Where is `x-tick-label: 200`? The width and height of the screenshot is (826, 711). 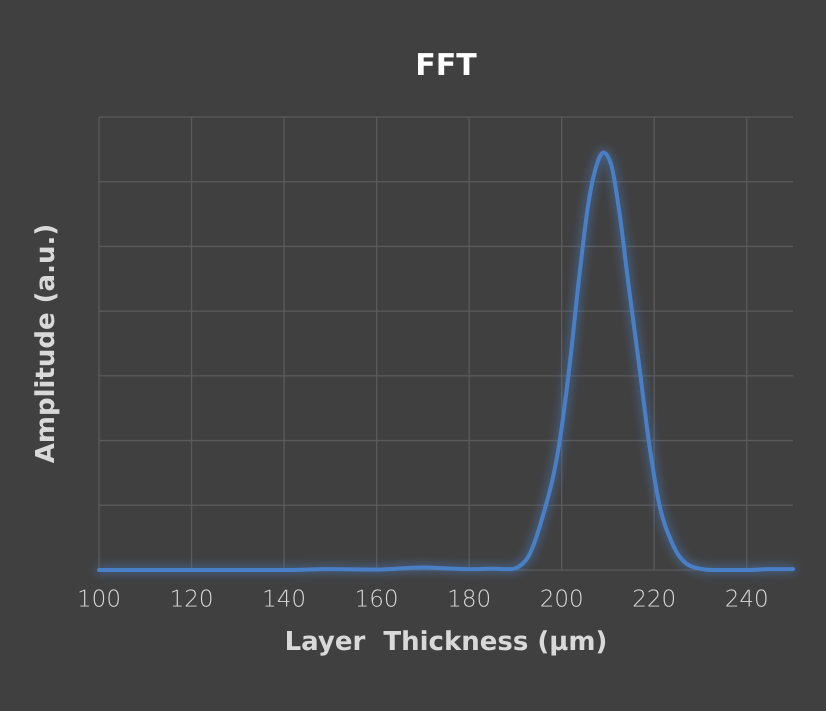
x-tick-label: 200 is located at coordinates (562, 599).